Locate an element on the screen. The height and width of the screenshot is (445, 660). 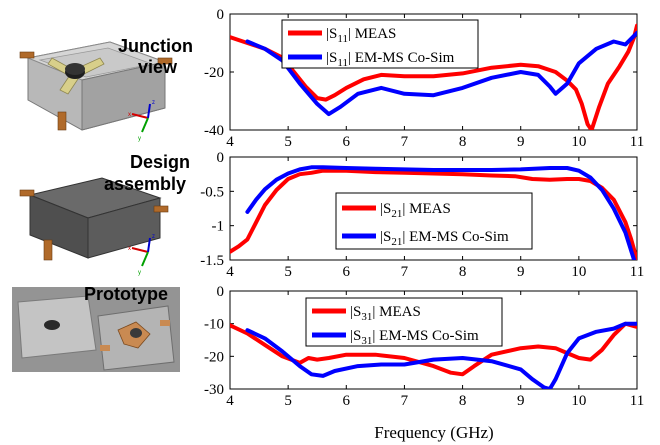
y-tick-label: -10 is located at coordinates (214, 325).